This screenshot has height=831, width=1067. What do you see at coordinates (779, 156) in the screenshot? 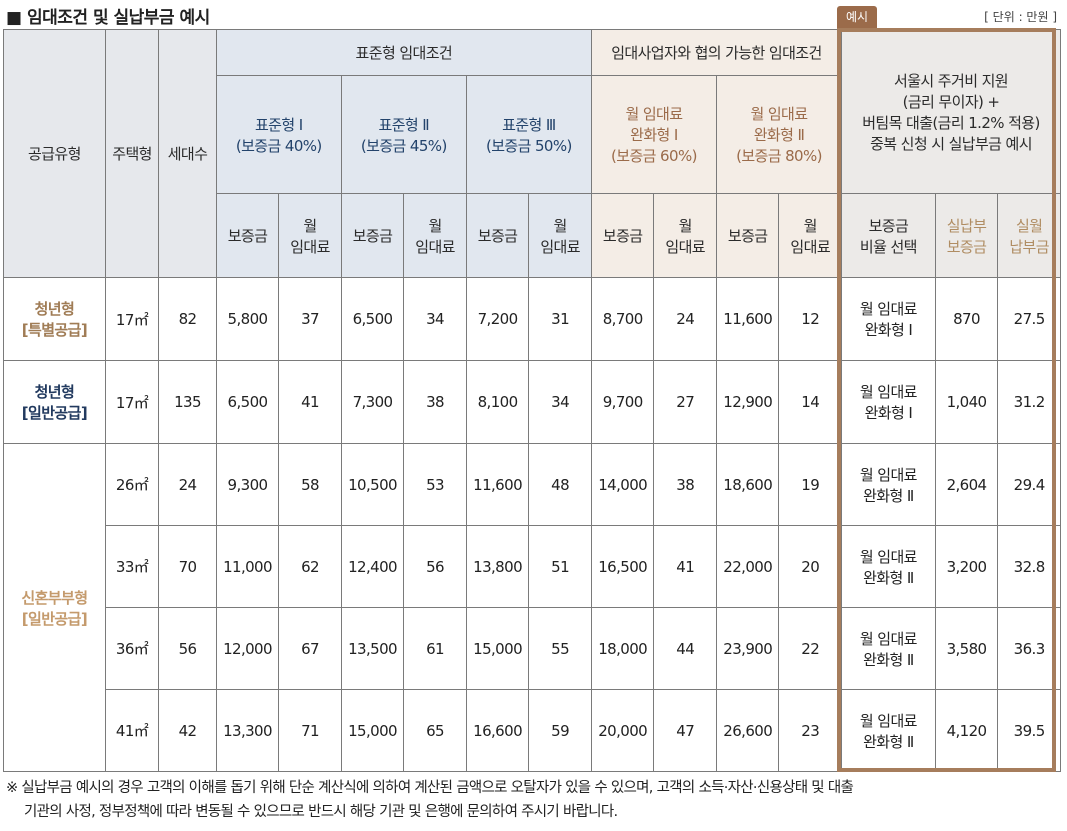
I see `neg2-line3: (보증금 80%)` at bounding box center [779, 156].